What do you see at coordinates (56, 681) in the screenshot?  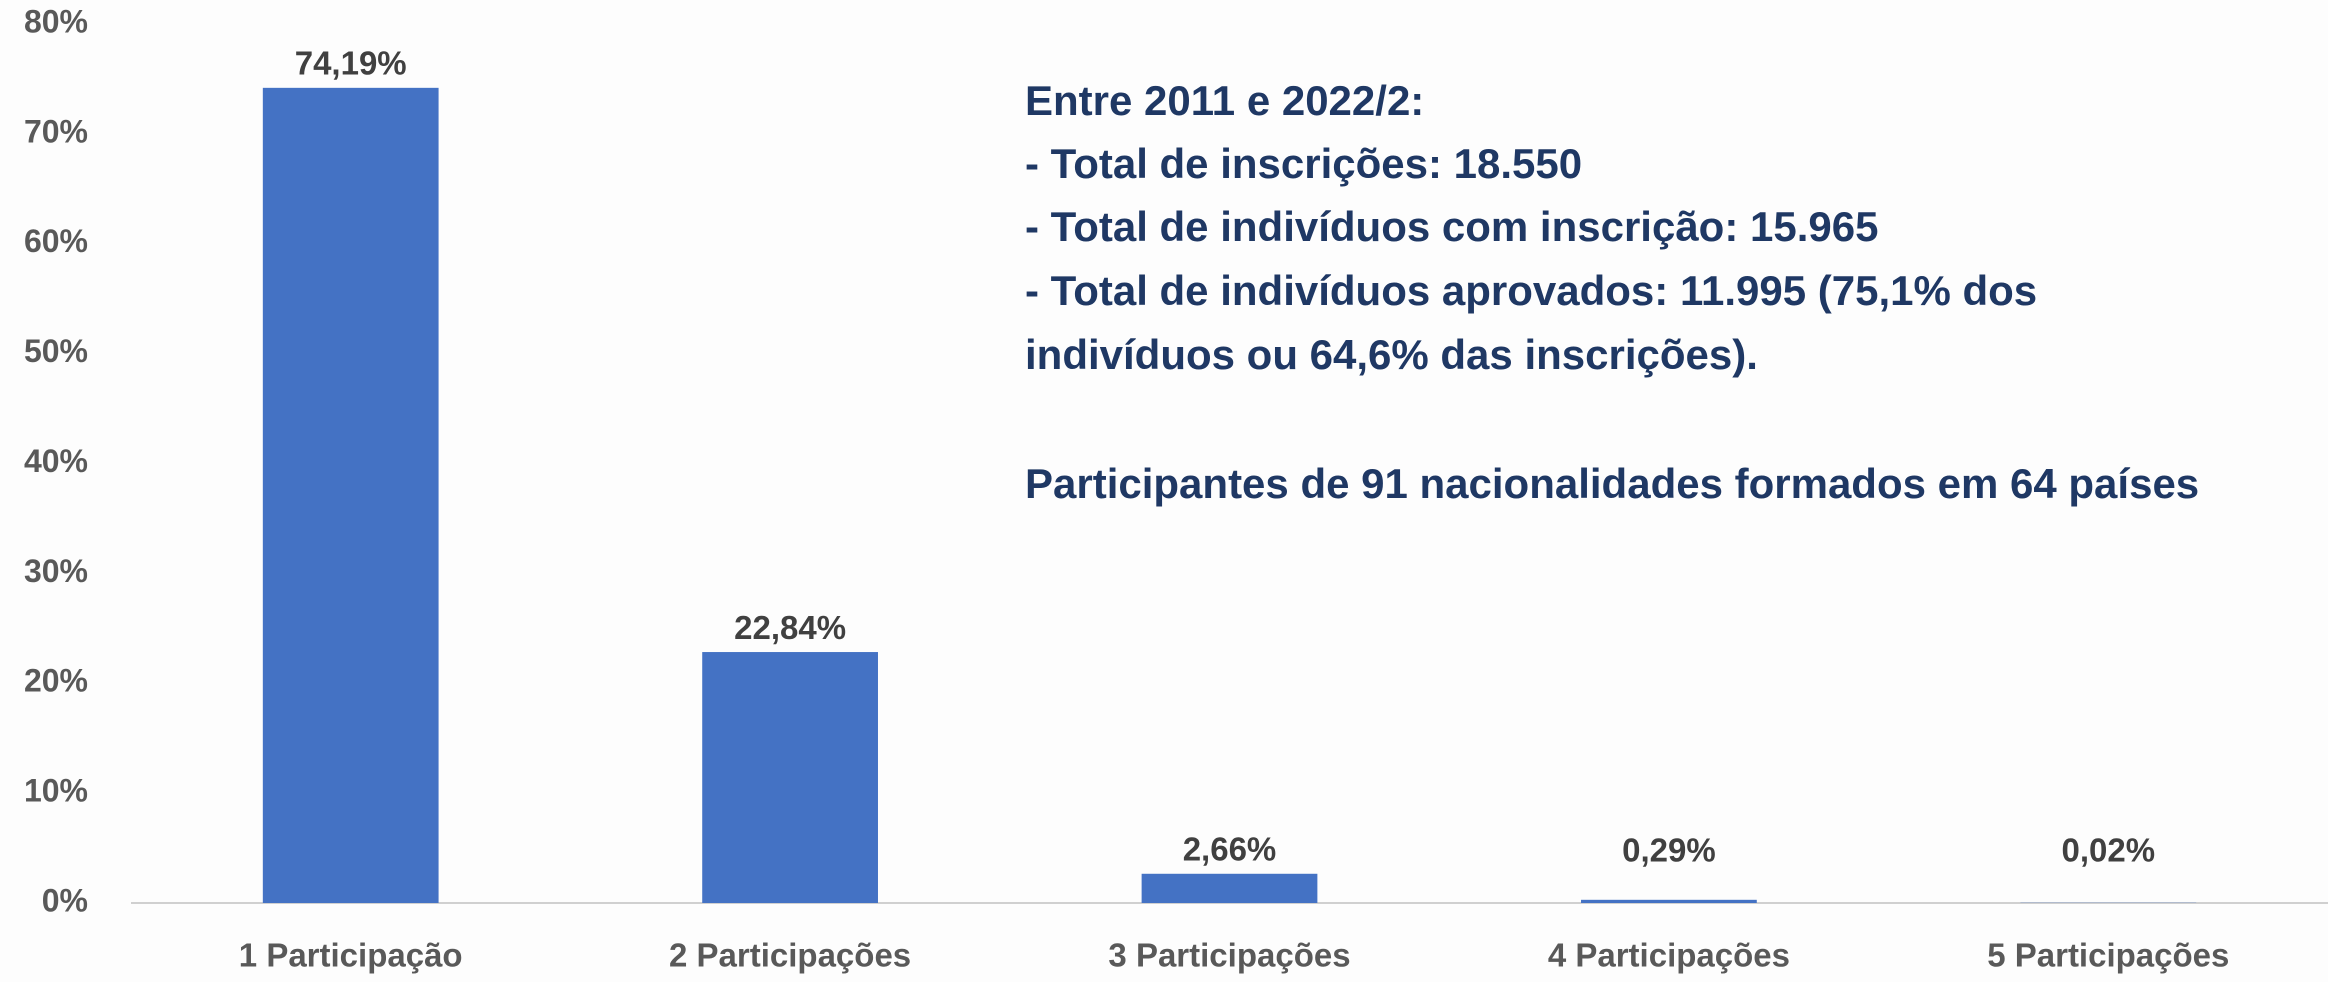 I see `y-tick-label: 20%` at bounding box center [56, 681].